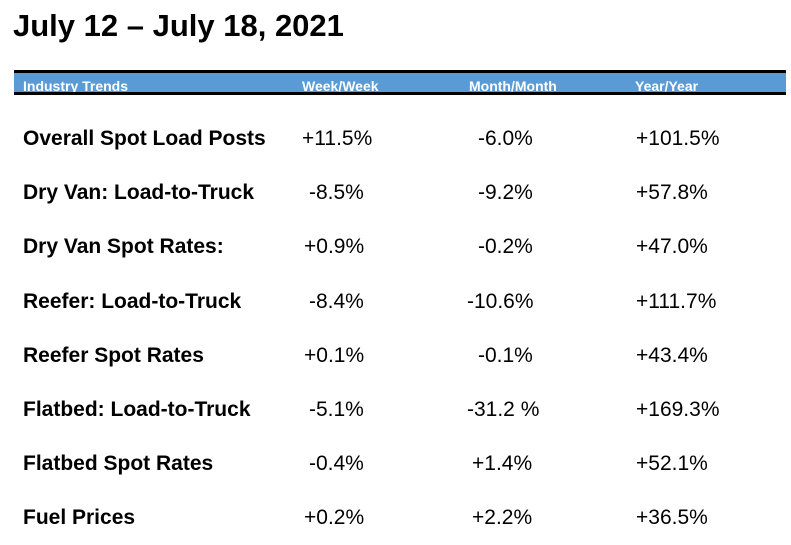 The width and height of the screenshot is (791, 545). I want to click on row-week-value: -8.5%, so click(336, 192).